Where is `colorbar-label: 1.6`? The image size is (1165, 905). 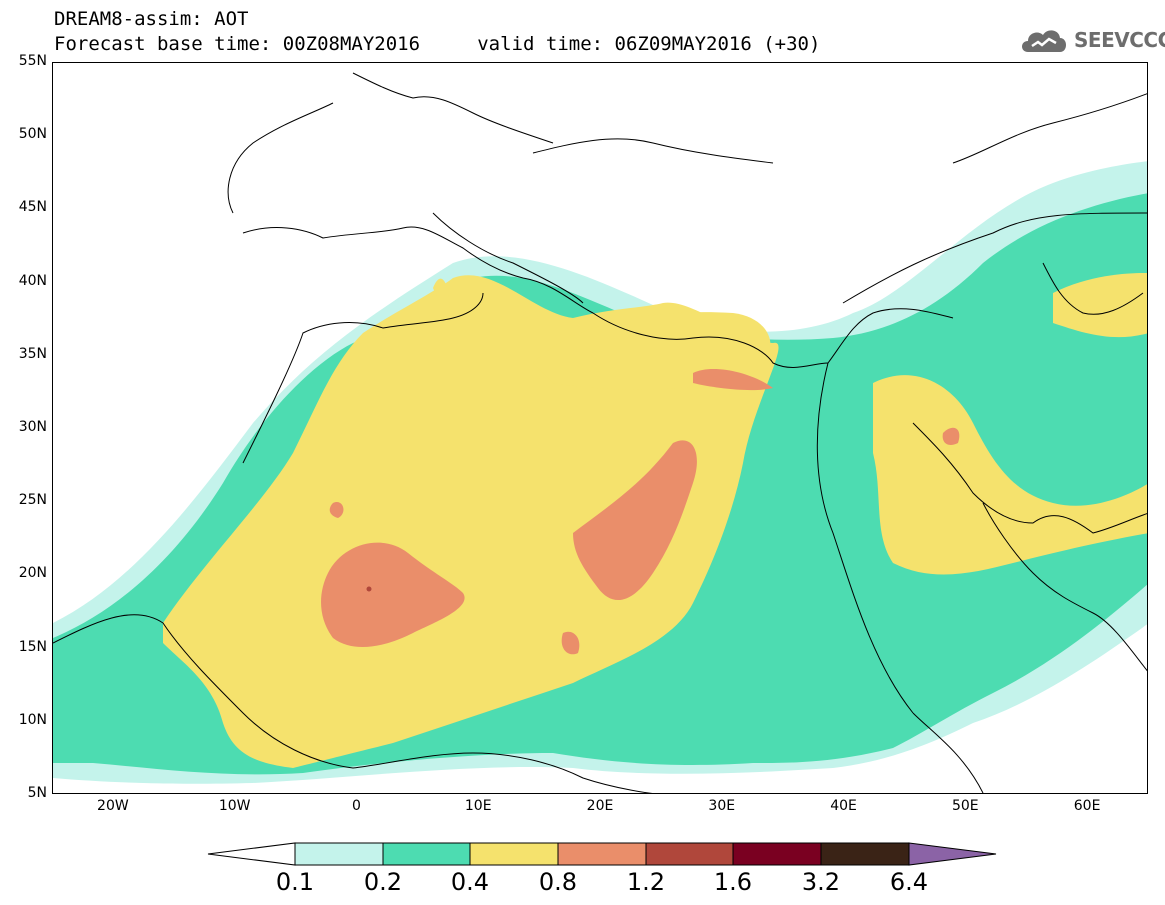
colorbar-label: 1.6 is located at coordinates (733, 882).